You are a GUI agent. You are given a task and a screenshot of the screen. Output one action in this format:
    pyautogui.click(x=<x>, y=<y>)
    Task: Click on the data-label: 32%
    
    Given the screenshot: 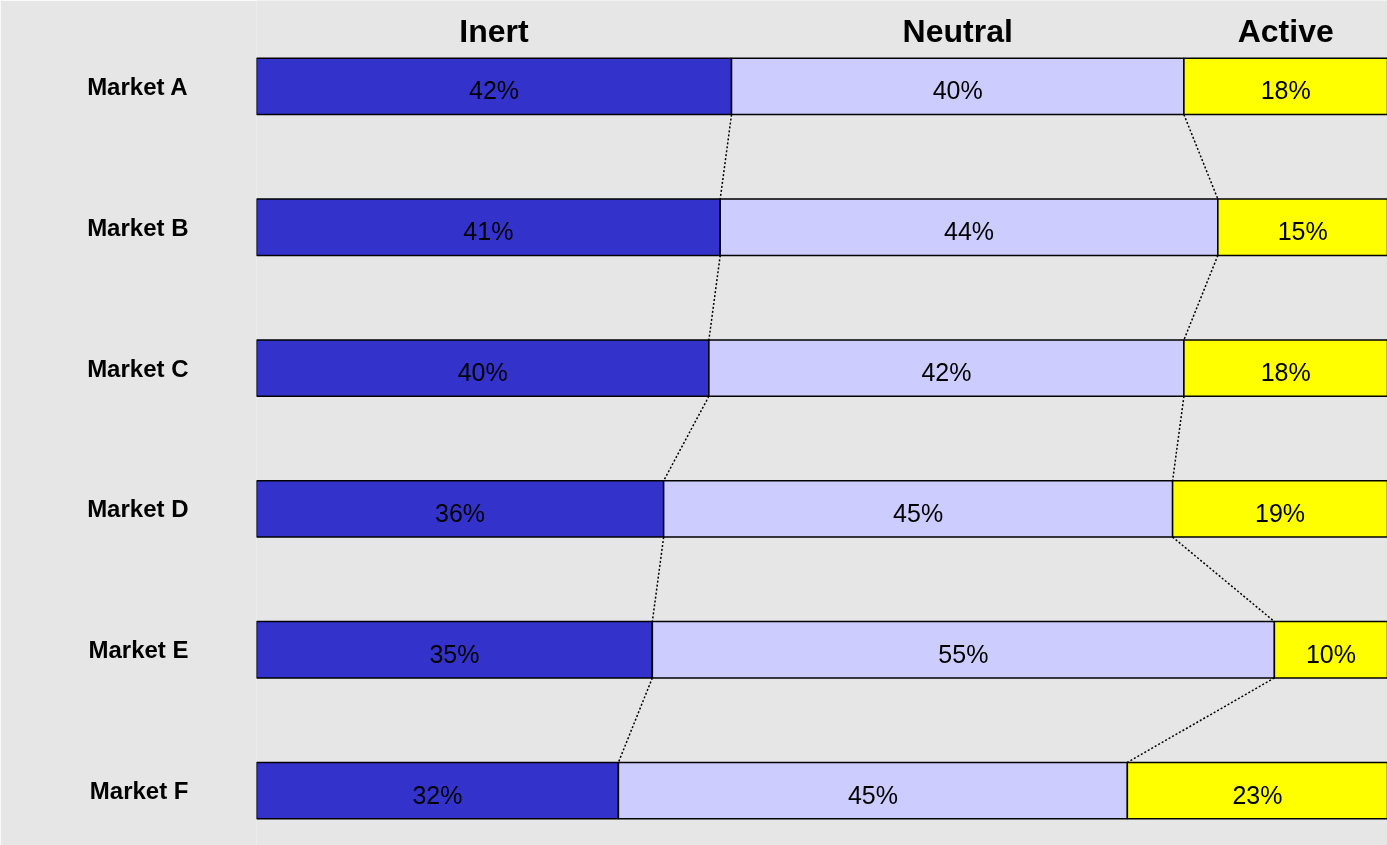 What is the action you would take?
    pyautogui.click(x=437, y=794)
    